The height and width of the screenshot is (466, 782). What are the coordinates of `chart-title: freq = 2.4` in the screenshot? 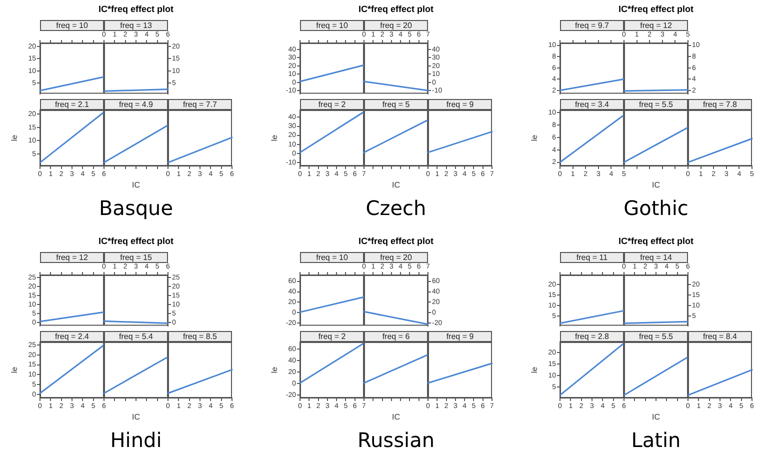 It's located at (72, 337).